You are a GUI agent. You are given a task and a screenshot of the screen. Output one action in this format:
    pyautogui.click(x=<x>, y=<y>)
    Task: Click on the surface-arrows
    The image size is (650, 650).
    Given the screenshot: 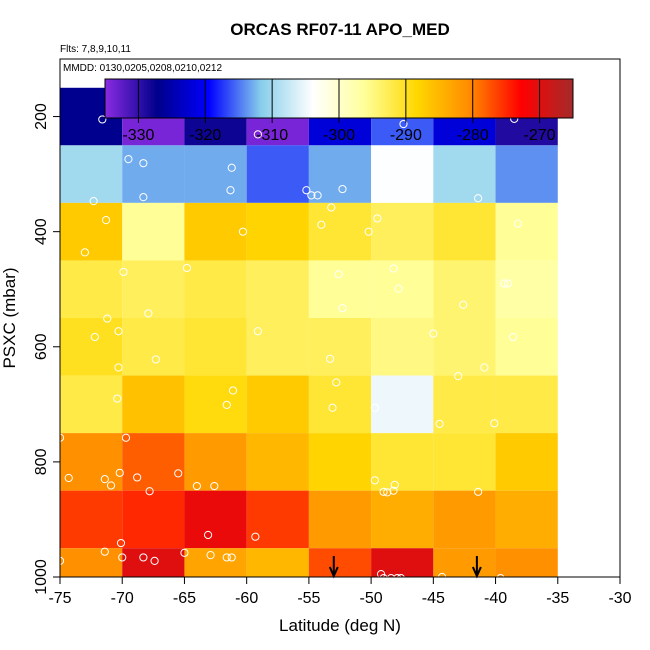 What is the action you would take?
    pyautogui.click(x=405, y=567)
    